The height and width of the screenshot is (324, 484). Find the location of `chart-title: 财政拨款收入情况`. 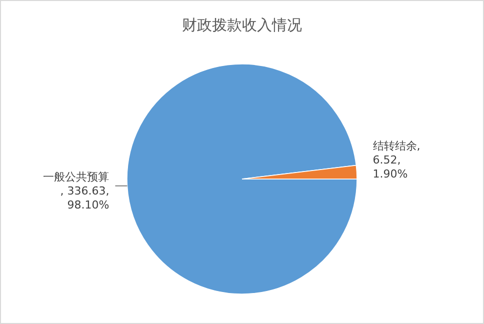

chart-title: 财政拨款收入情况 is located at coordinates (242, 25).